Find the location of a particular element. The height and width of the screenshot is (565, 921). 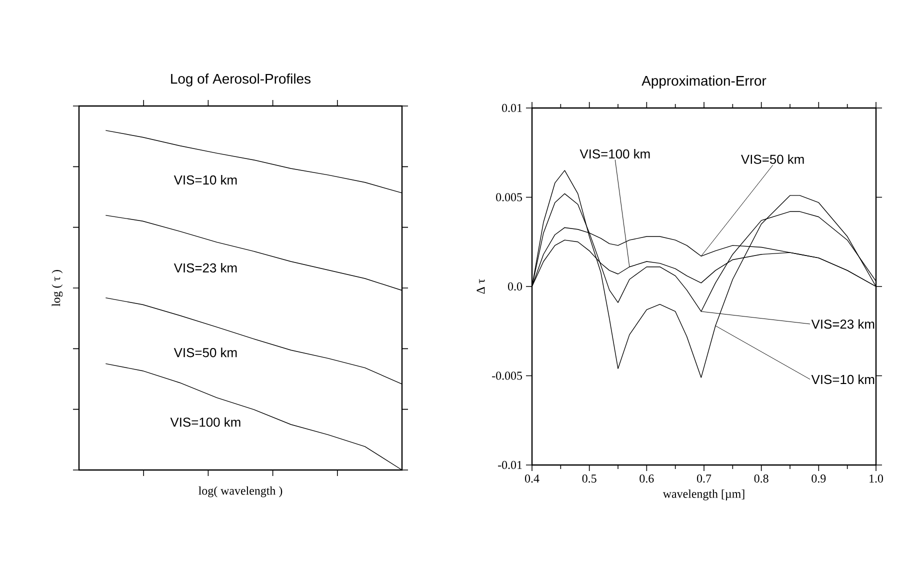

y-axis-title: Δ τ is located at coordinates (480, 286).